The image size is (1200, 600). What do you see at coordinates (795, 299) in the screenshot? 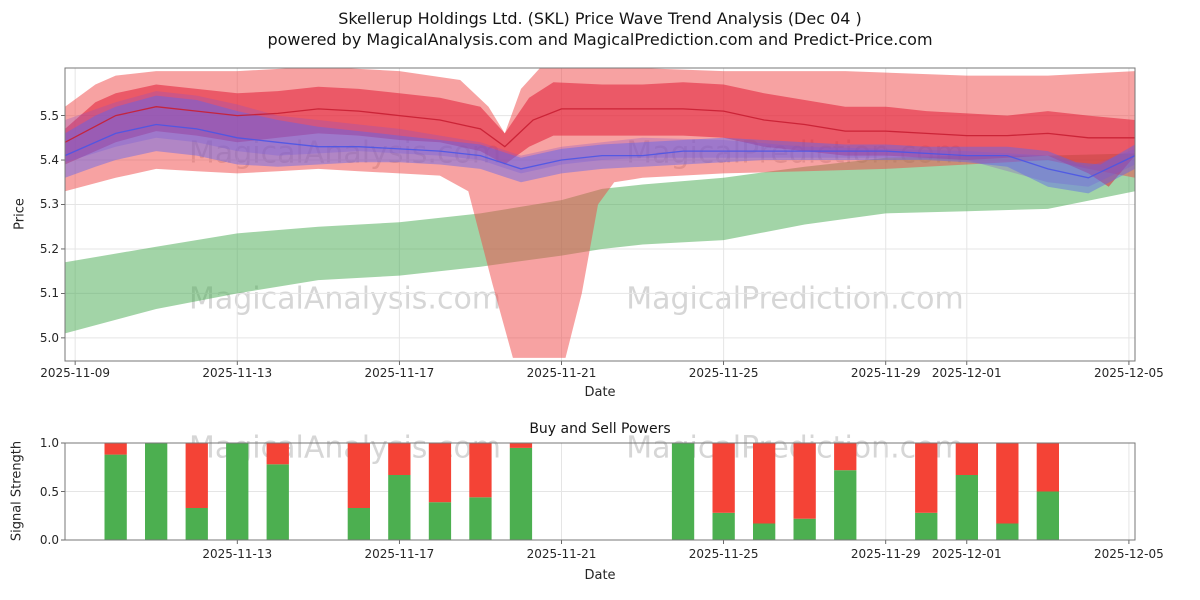
I see `watermark-magicalprediction: MagicalPrediction.com` at bounding box center [795, 299].